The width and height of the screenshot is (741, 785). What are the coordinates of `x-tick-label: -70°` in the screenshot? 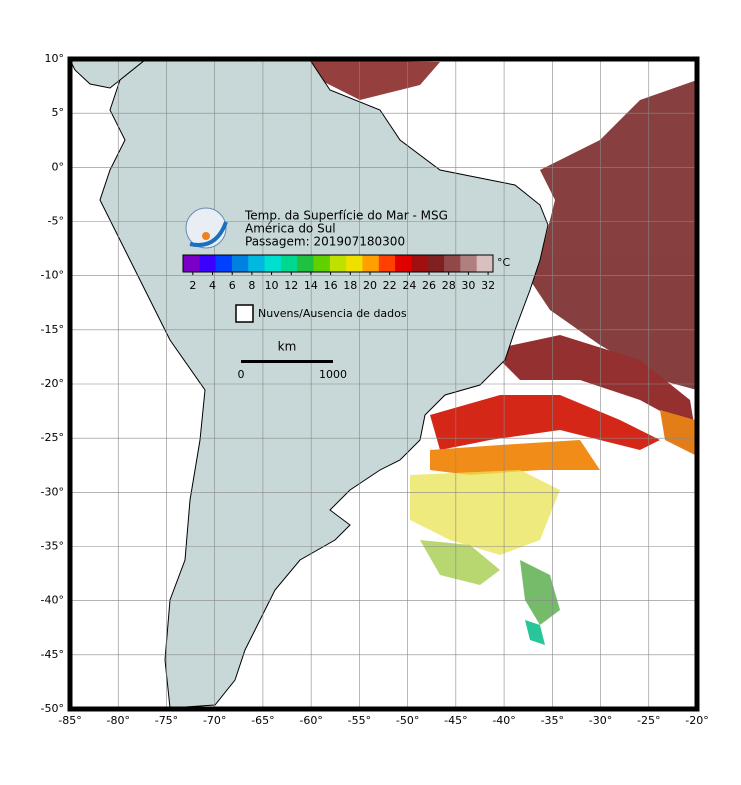 It's located at (214, 720).